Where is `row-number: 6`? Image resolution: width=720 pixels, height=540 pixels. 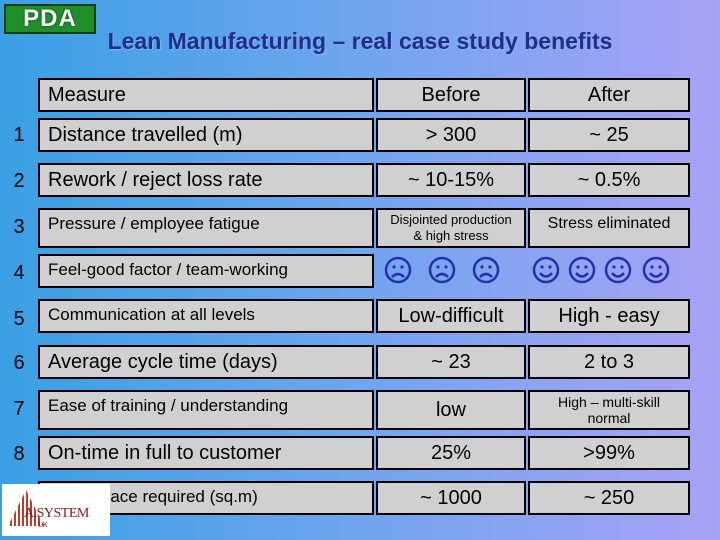 row-number: 6 is located at coordinates (19, 363).